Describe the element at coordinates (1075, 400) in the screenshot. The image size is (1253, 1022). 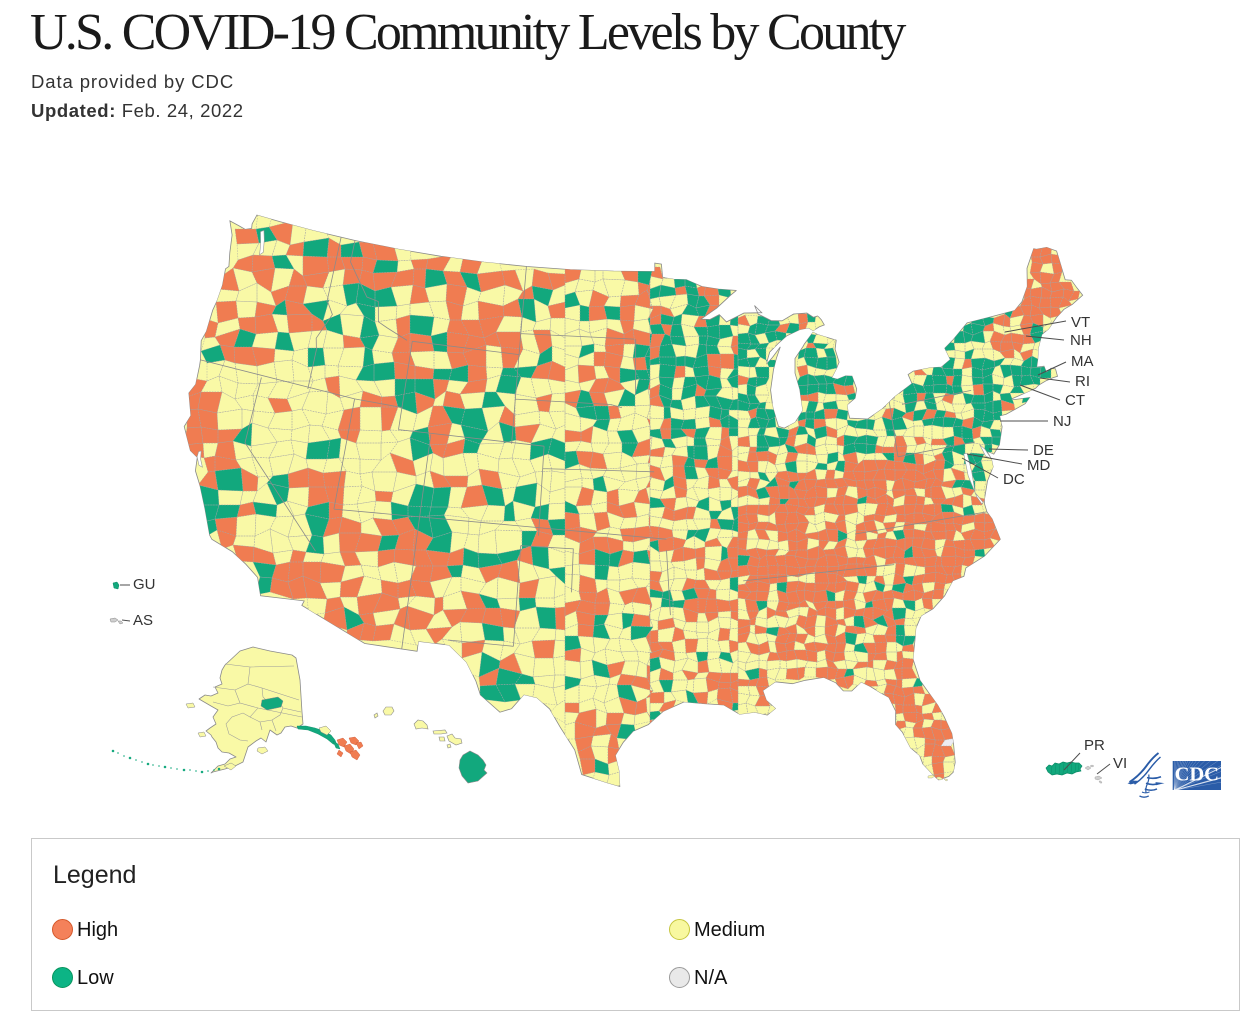
I see `svg-text: CT` at that location.